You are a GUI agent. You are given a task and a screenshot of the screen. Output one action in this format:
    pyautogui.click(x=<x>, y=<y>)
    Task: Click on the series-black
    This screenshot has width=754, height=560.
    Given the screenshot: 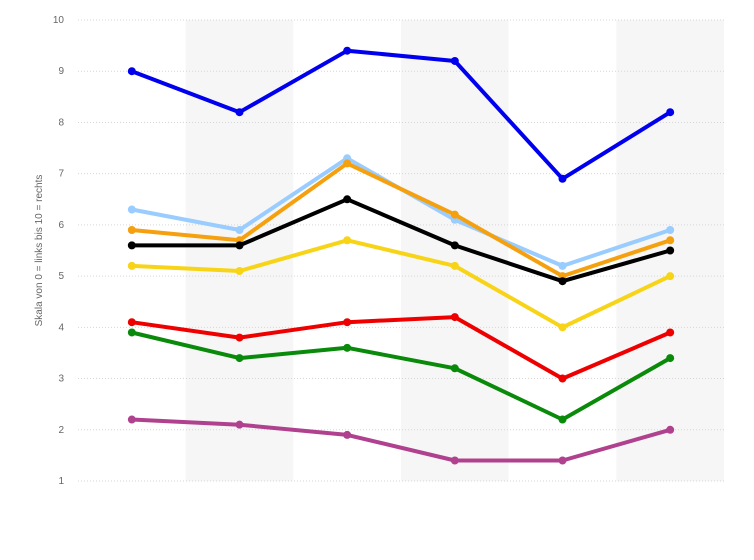 What is the action you would take?
    pyautogui.click(x=401, y=240)
    